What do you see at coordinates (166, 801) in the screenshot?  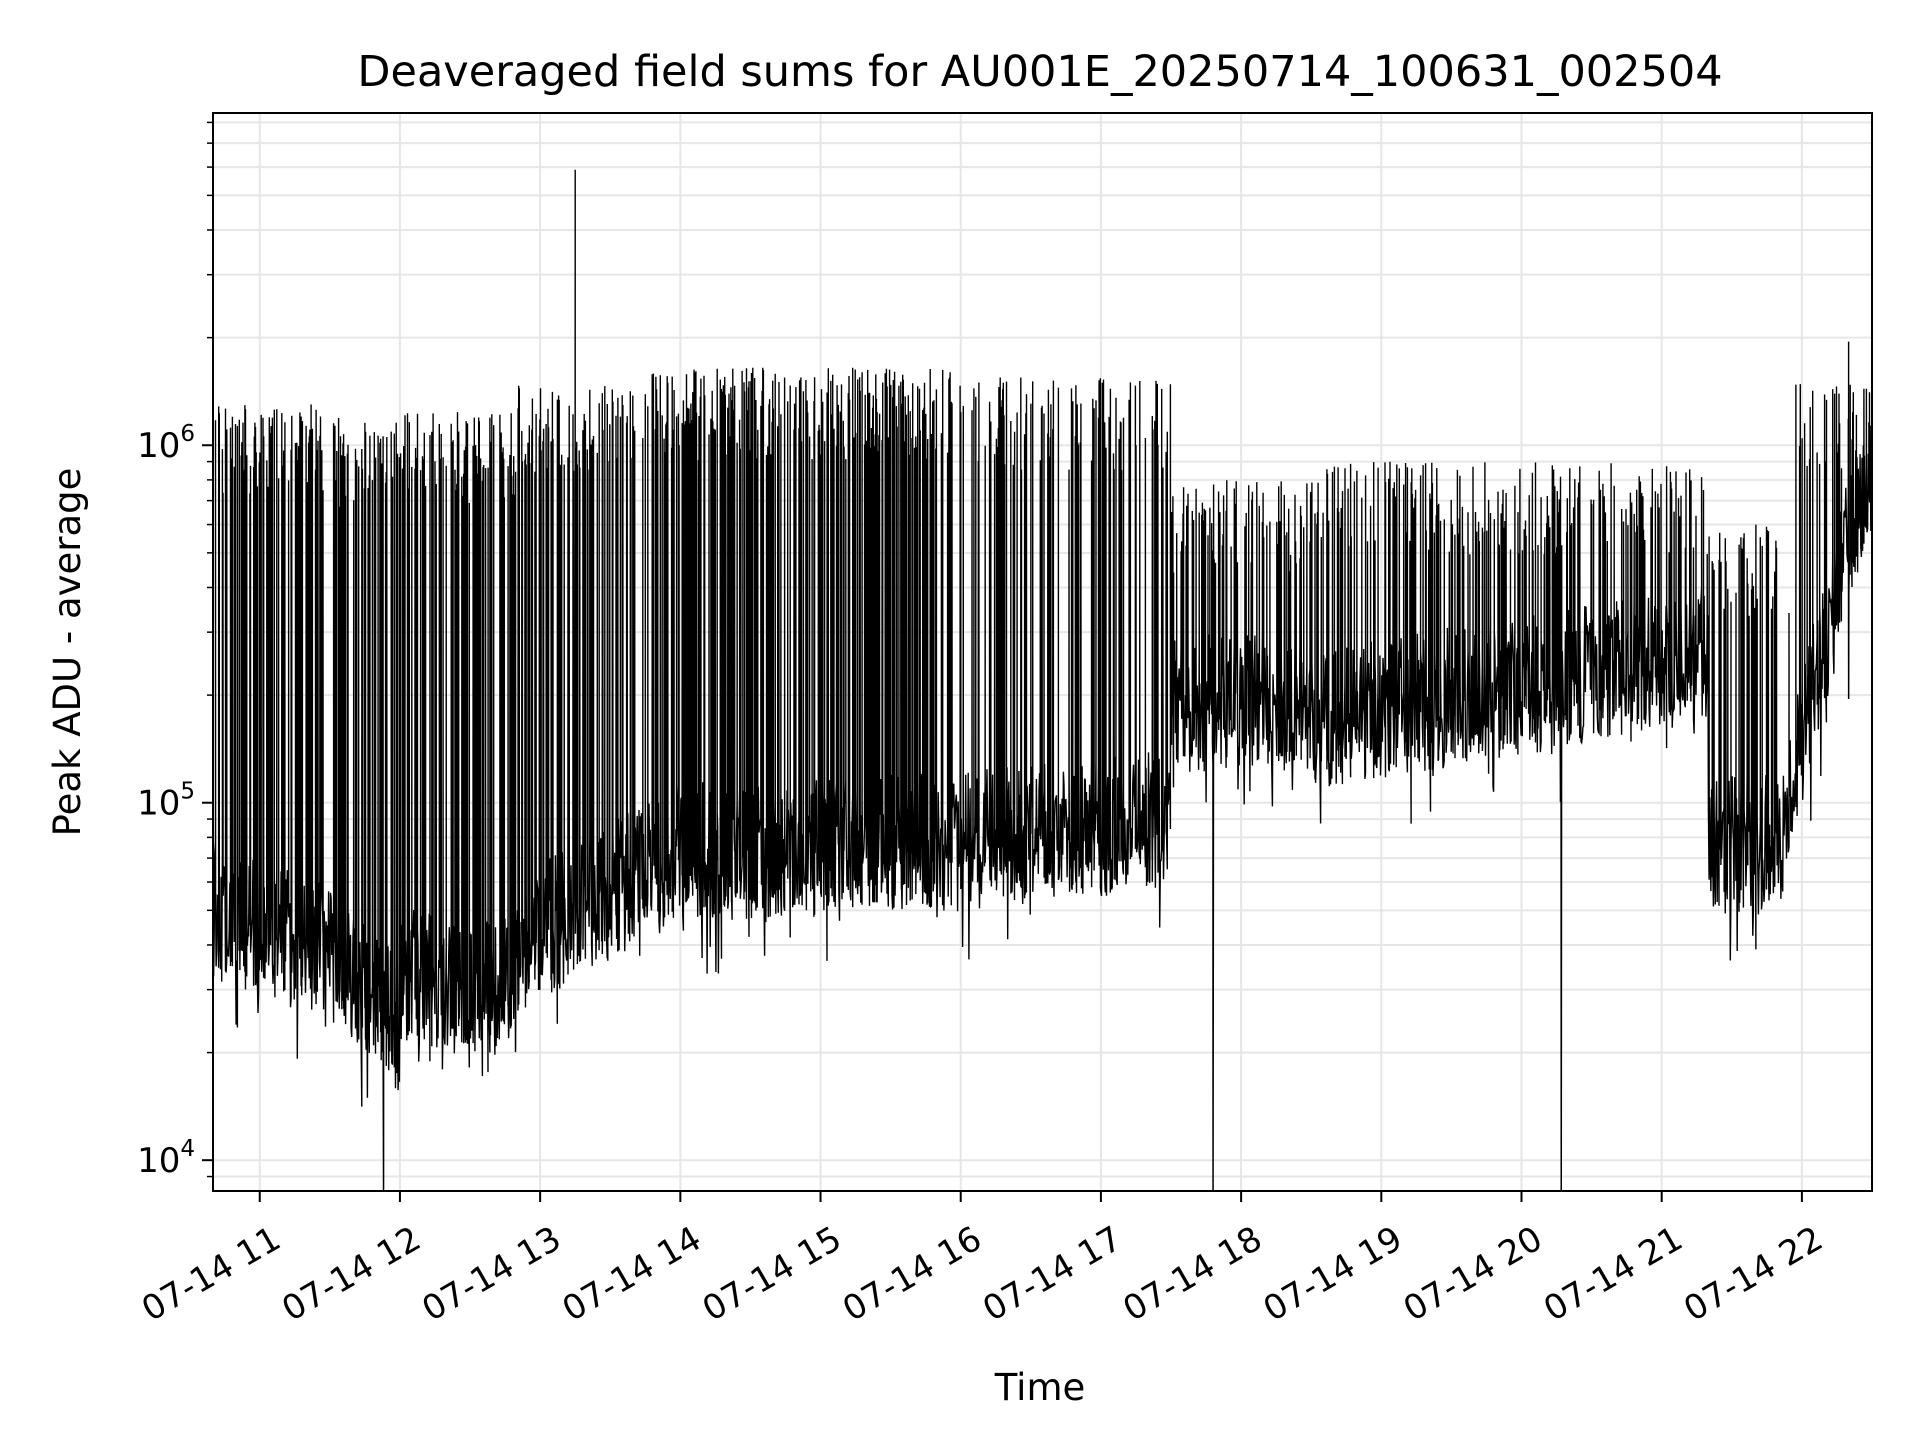 I see `y-tick-label: 10⁵` at bounding box center [166, 801].